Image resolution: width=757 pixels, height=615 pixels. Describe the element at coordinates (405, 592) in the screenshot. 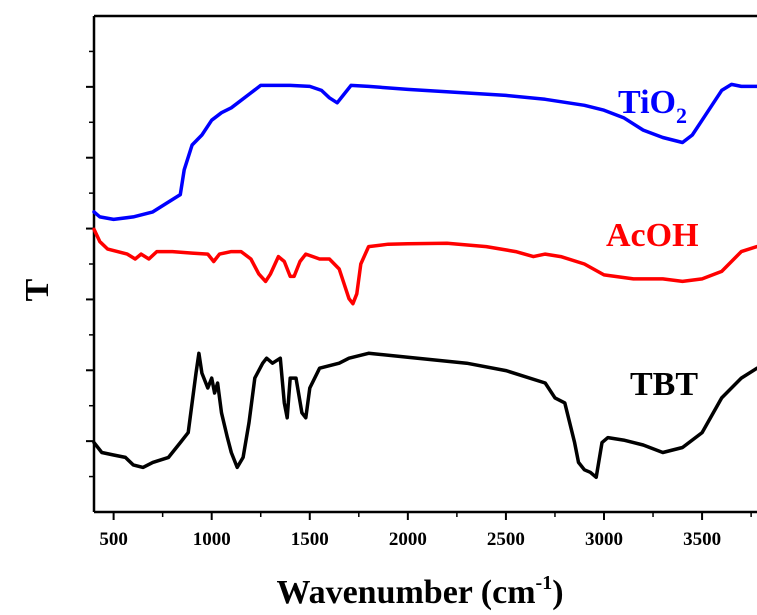

I see `x-axis-title-main: Wavenumber (cm` at that location.